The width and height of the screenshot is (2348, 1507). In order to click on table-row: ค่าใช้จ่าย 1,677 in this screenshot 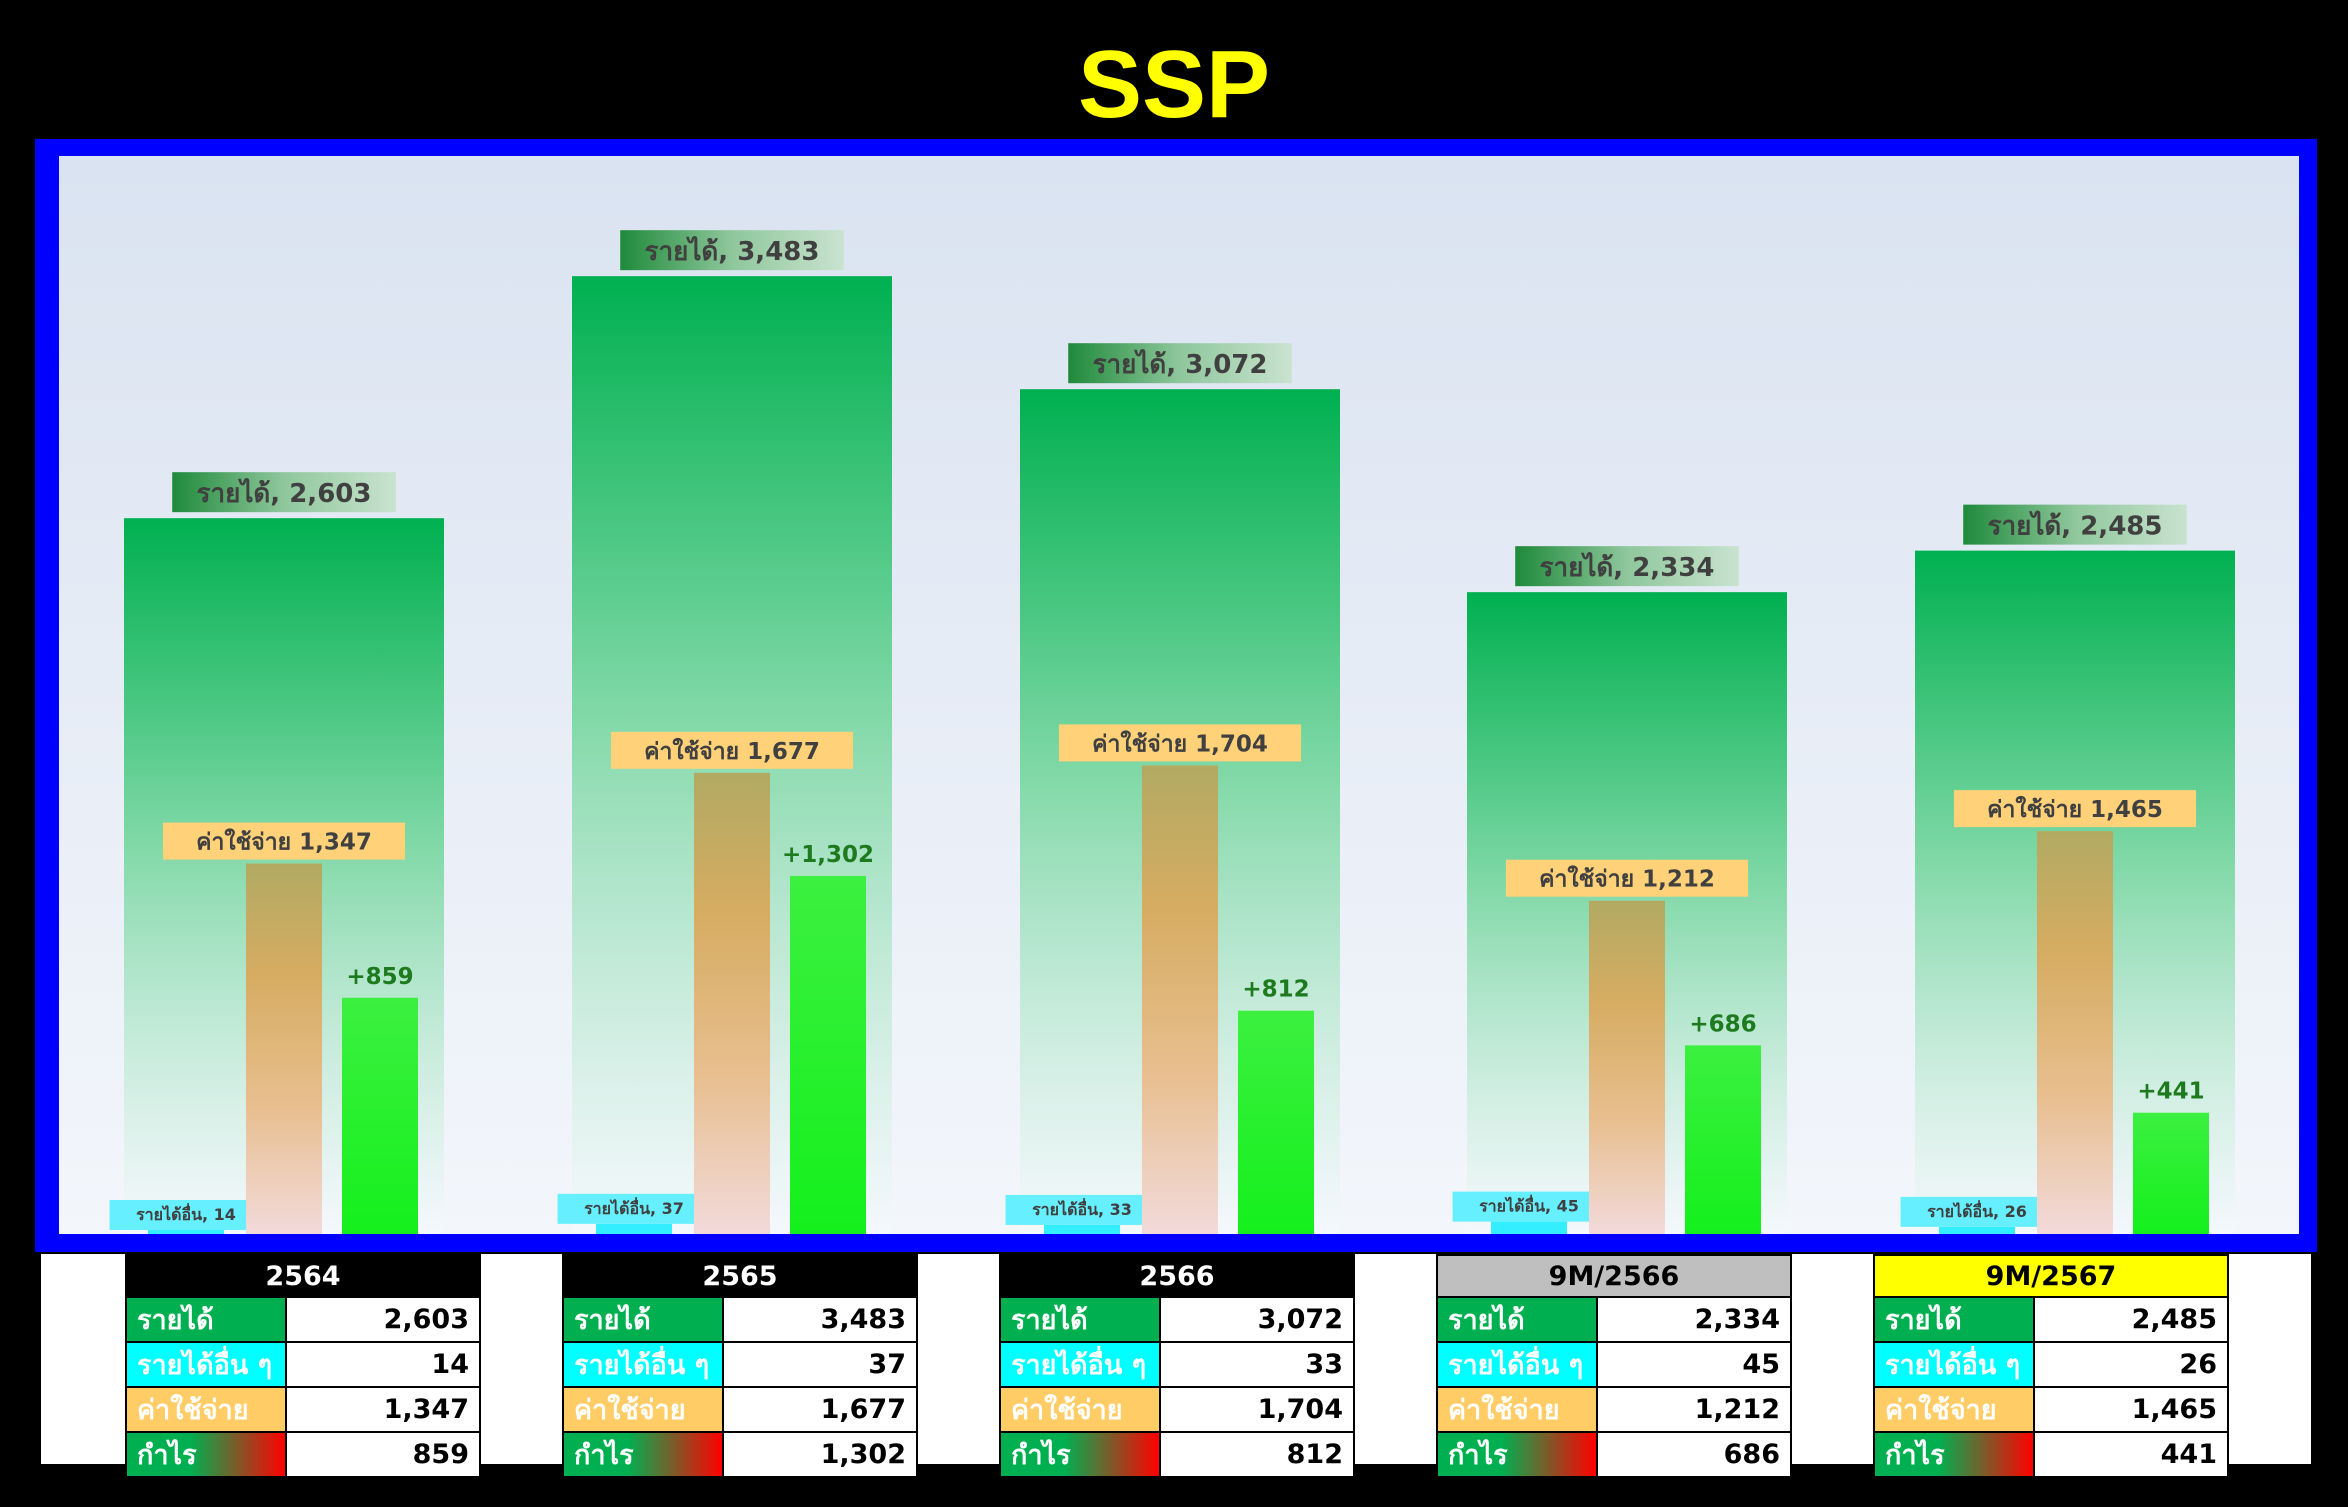, I will do `click(740, 1409)`.